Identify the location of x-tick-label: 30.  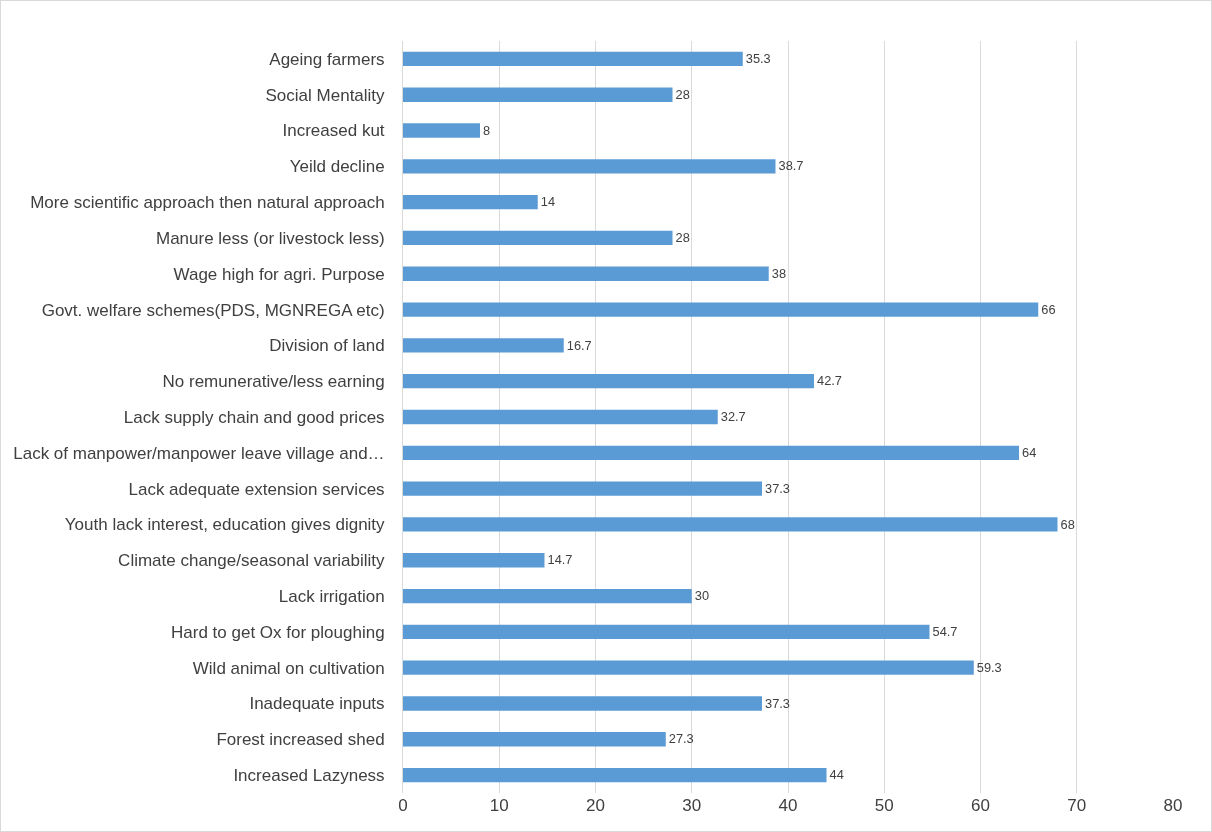
(692, 805).